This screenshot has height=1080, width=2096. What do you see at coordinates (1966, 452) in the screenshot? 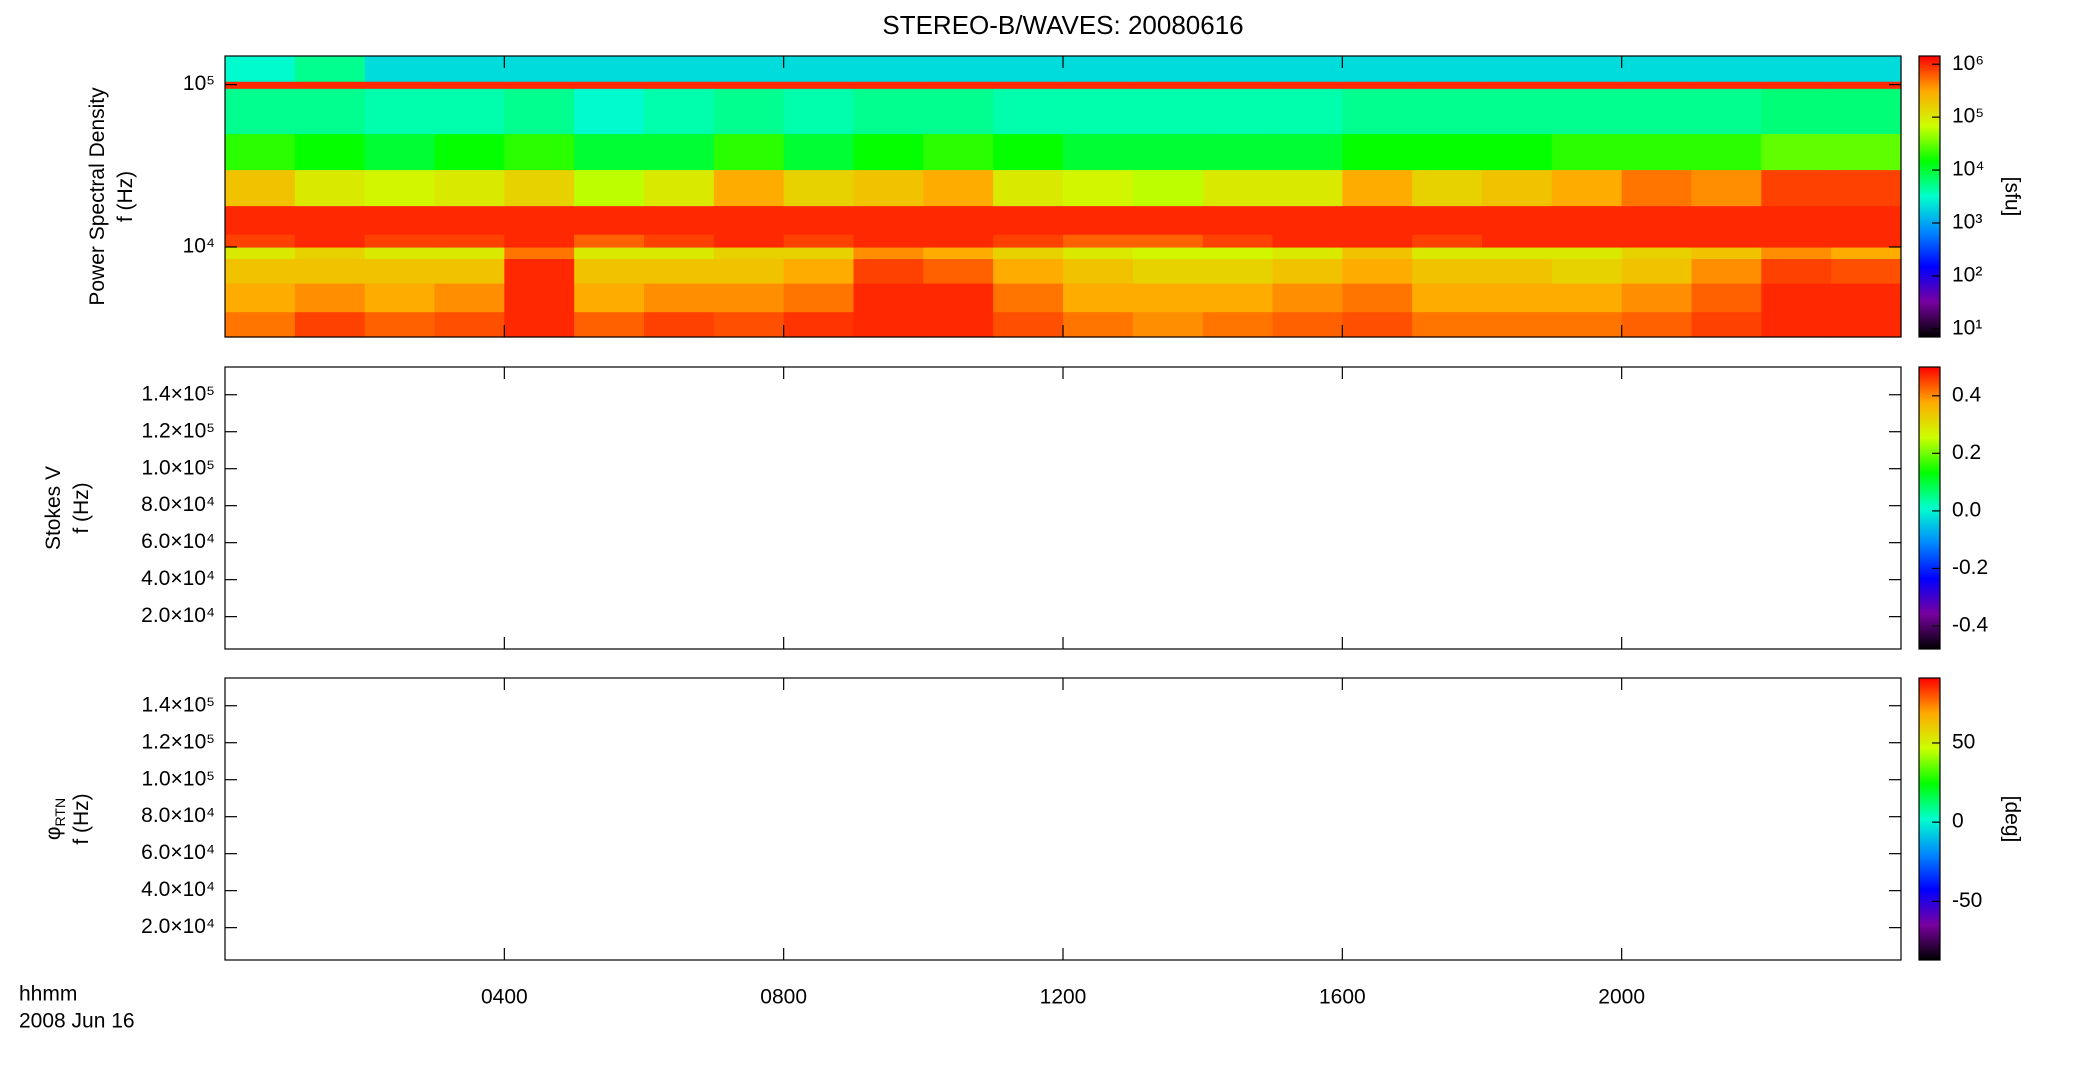
I see `colorbar-tick-label: 0.2` at bounding box center [1966, 452].